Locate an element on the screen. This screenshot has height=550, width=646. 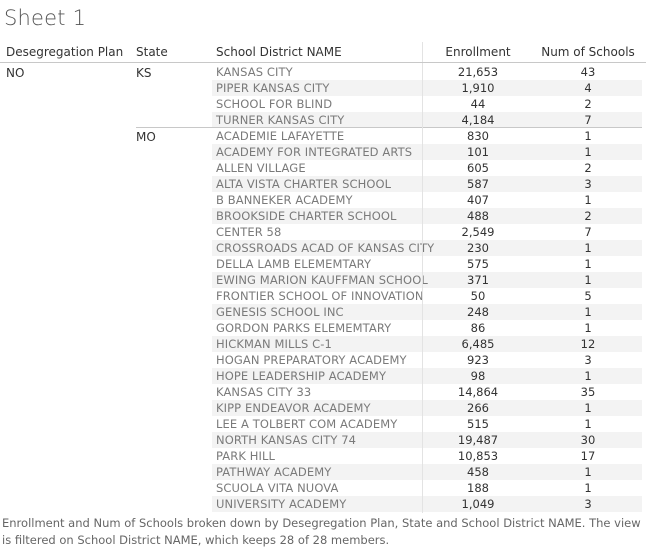
enrollment-cell: 44 is located at coordinates (478, 104).